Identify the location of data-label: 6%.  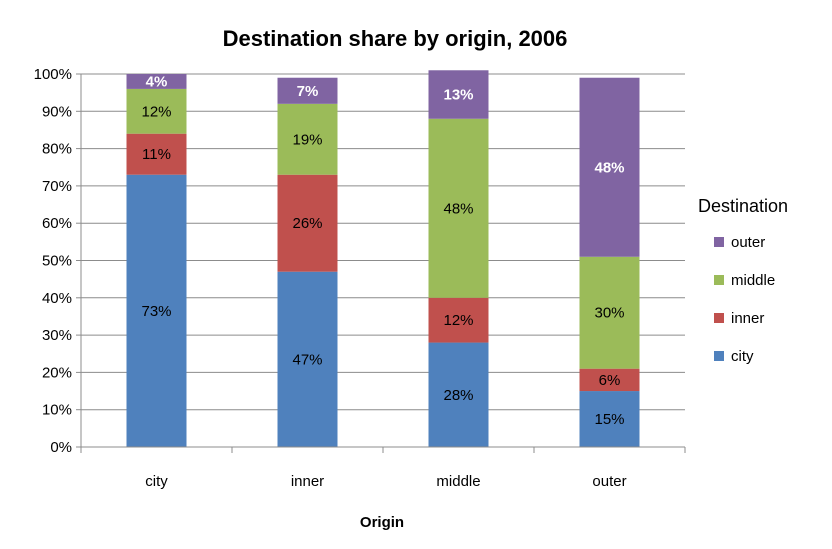
(610, 380).